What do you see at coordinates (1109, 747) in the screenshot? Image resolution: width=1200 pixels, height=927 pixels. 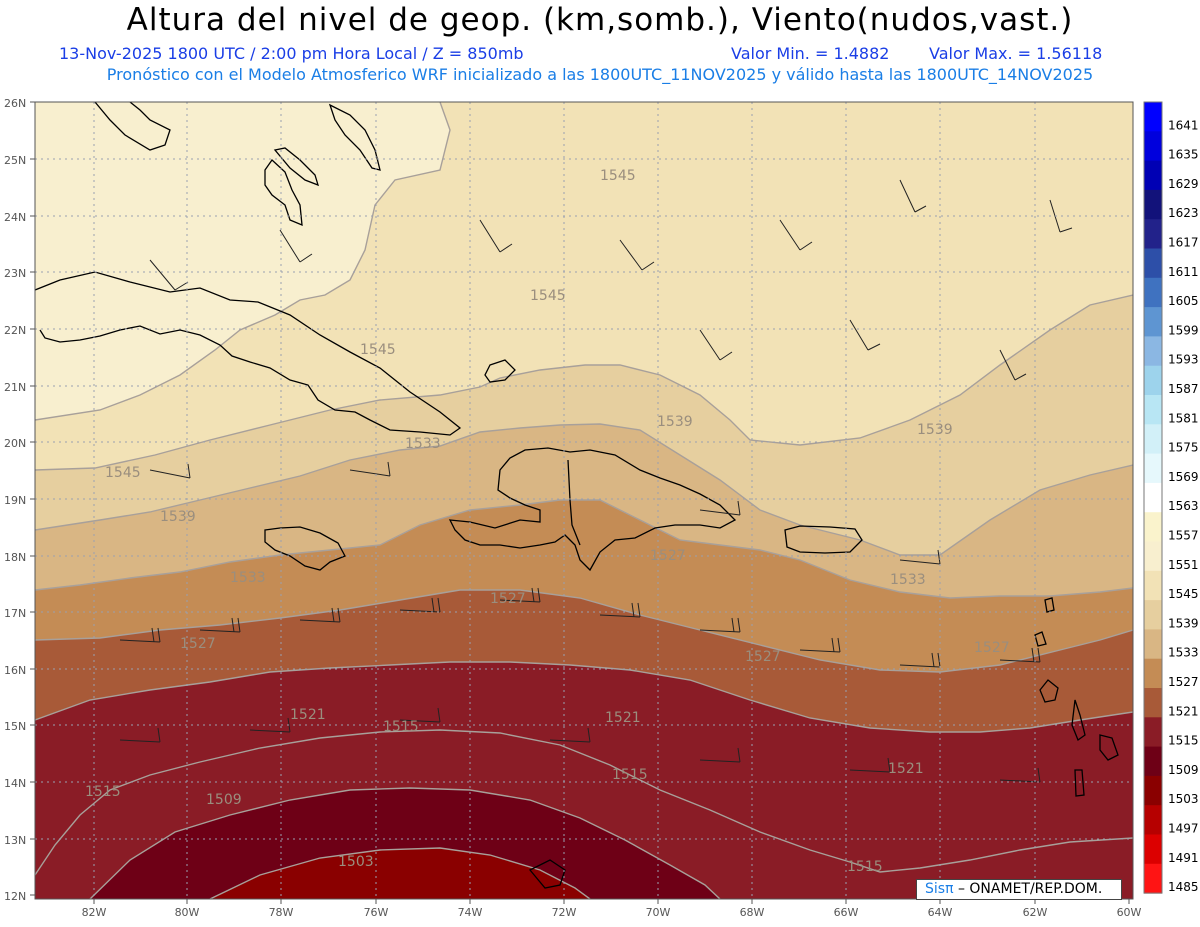 I see `st-lucia` at bounding box center [1109, 747].